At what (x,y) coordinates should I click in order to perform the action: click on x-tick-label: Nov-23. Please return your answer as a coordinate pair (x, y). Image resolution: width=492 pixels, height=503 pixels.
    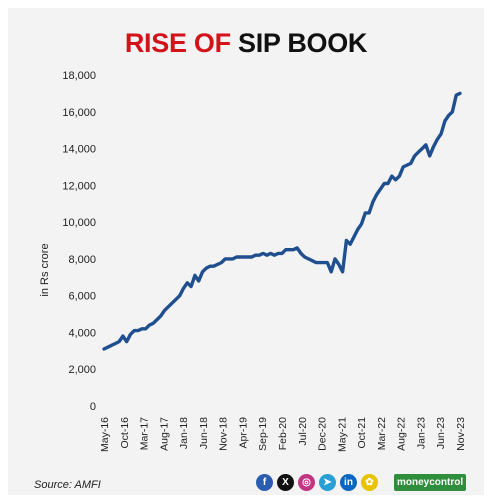
    Looking at the image, I should click on (461, 434).